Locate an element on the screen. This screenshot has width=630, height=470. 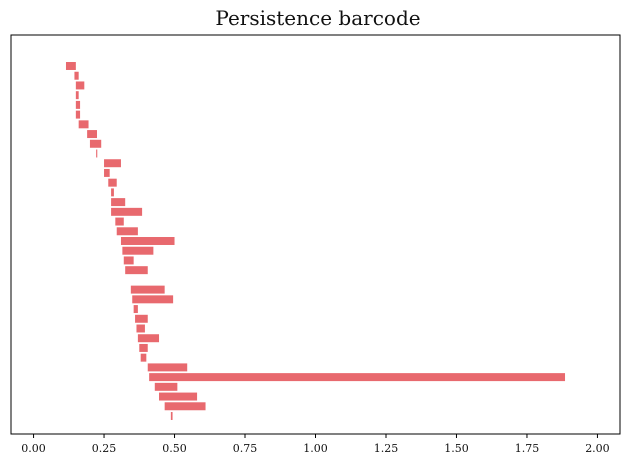
x-tick-label: 2.00 is located at coordinates (597, 448).